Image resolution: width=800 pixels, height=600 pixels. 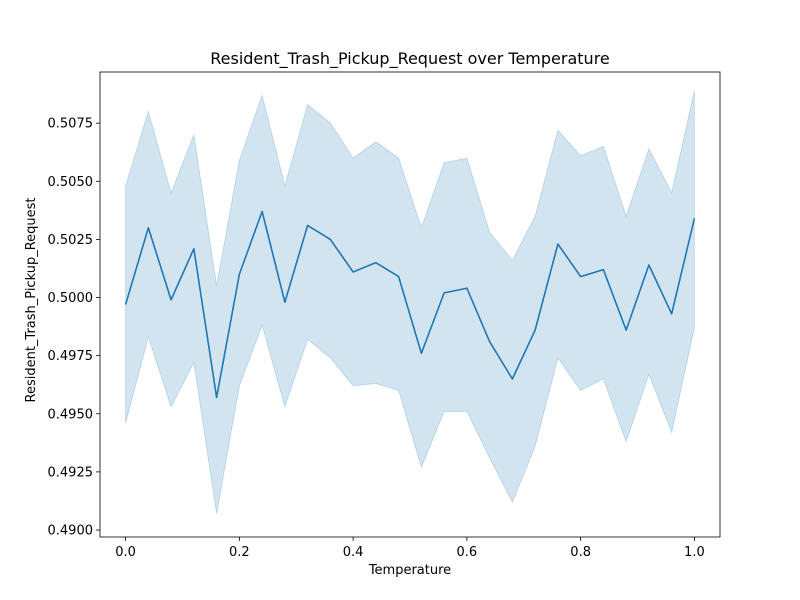 What do you see at coordinates (31, 299) in the screenshot?
I see `y-axis-label: Resident_Trash_Pickup_Request` at bounding box center [31, 299].